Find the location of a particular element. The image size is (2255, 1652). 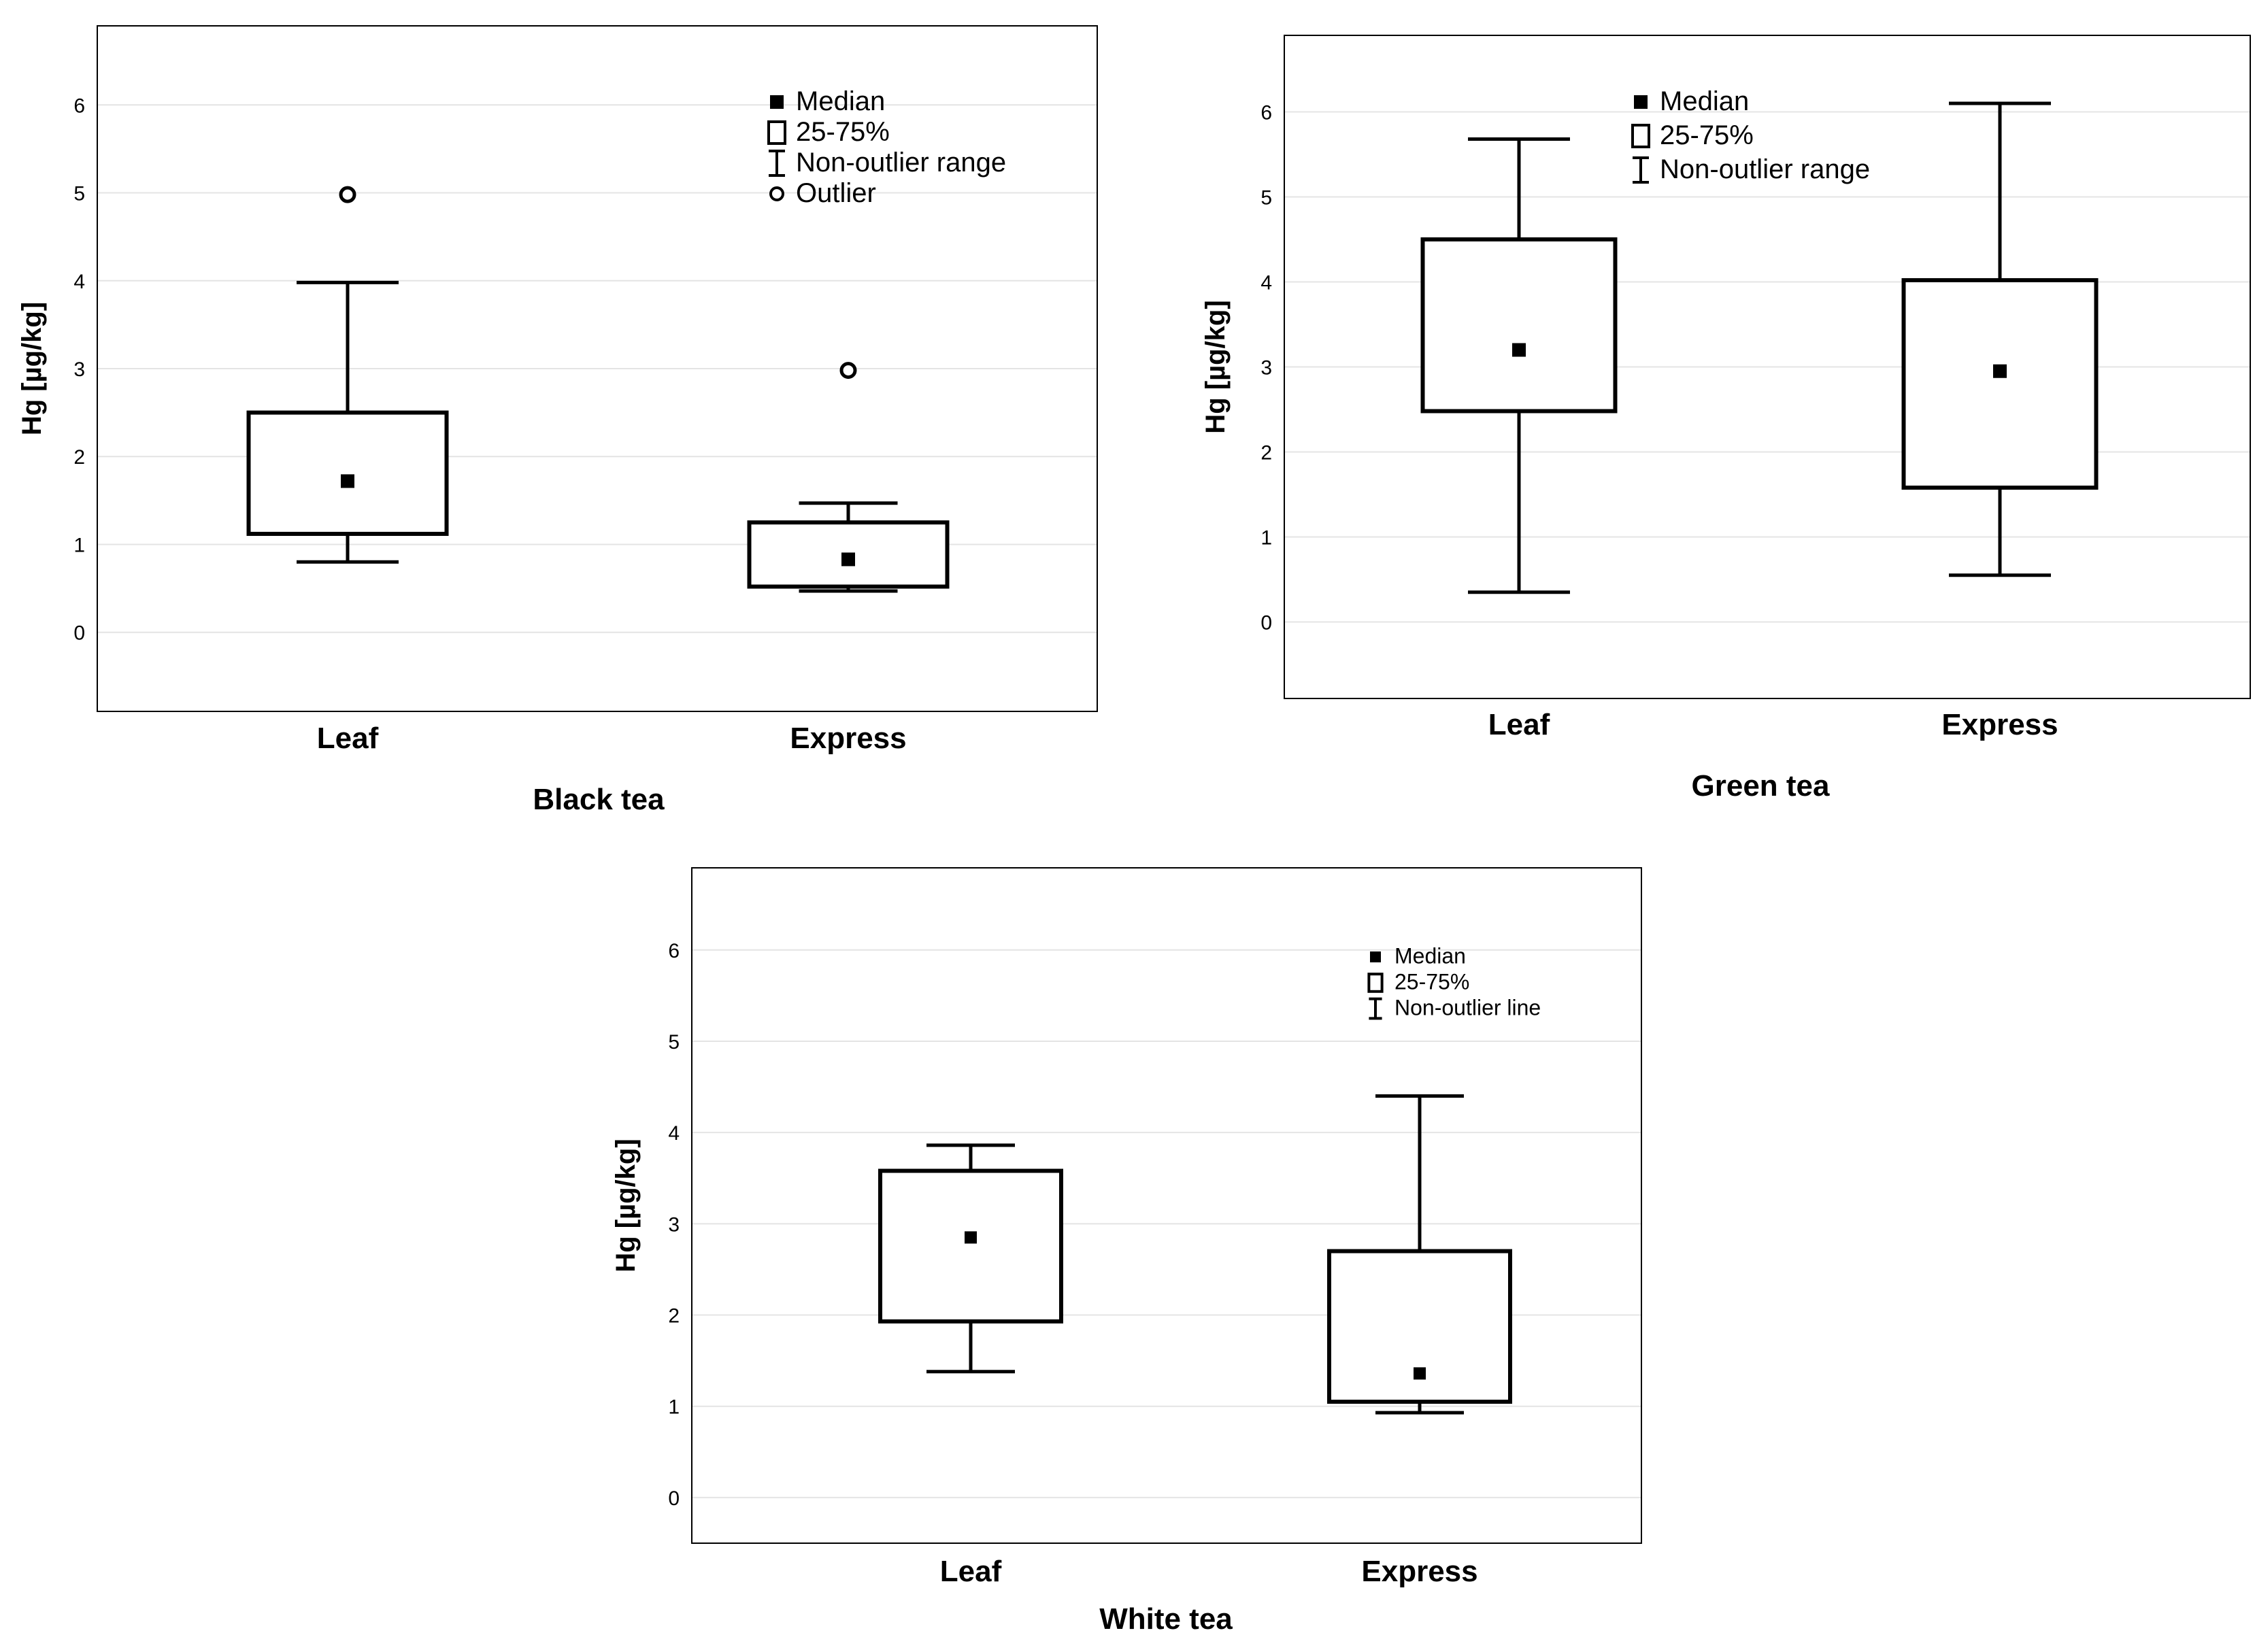

legend-outlier-label: Outlier is located at coordinates (836, 193).